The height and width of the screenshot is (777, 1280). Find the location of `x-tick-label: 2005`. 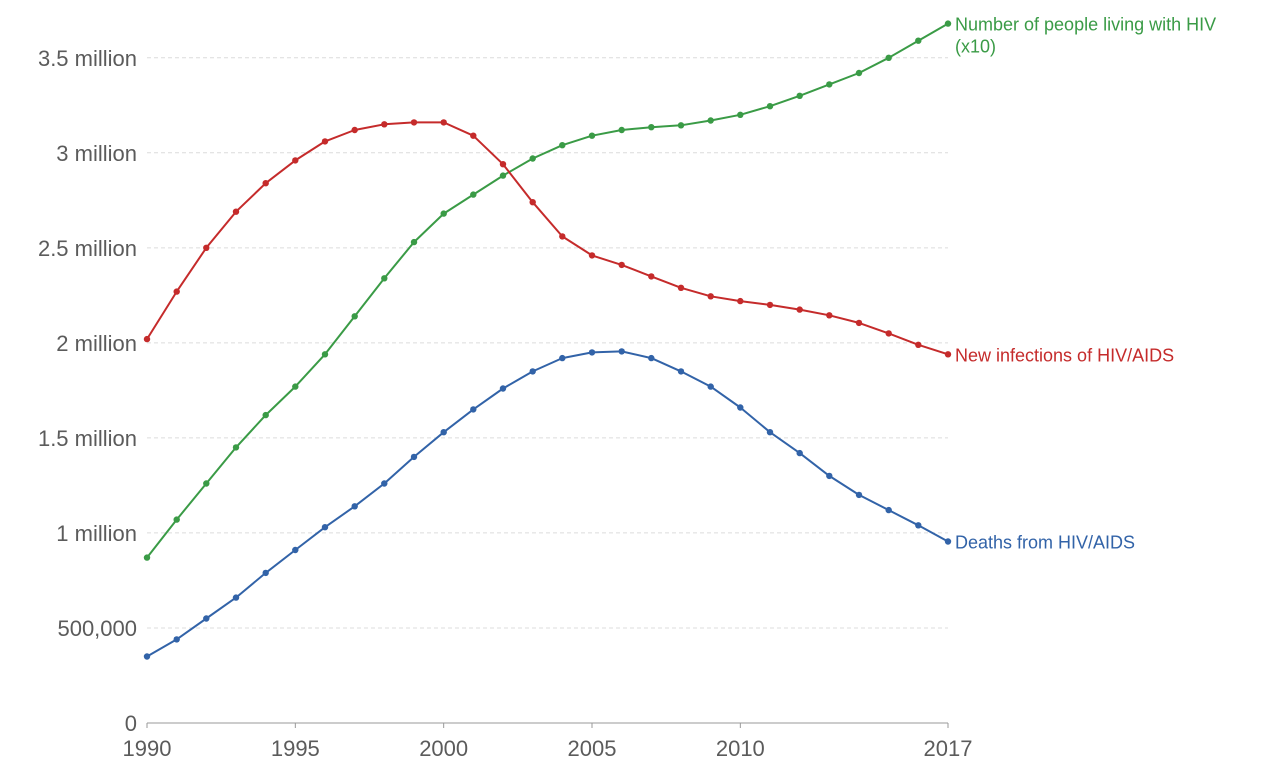

x-tick-label: 2005 is located at coordinates (592, 748).